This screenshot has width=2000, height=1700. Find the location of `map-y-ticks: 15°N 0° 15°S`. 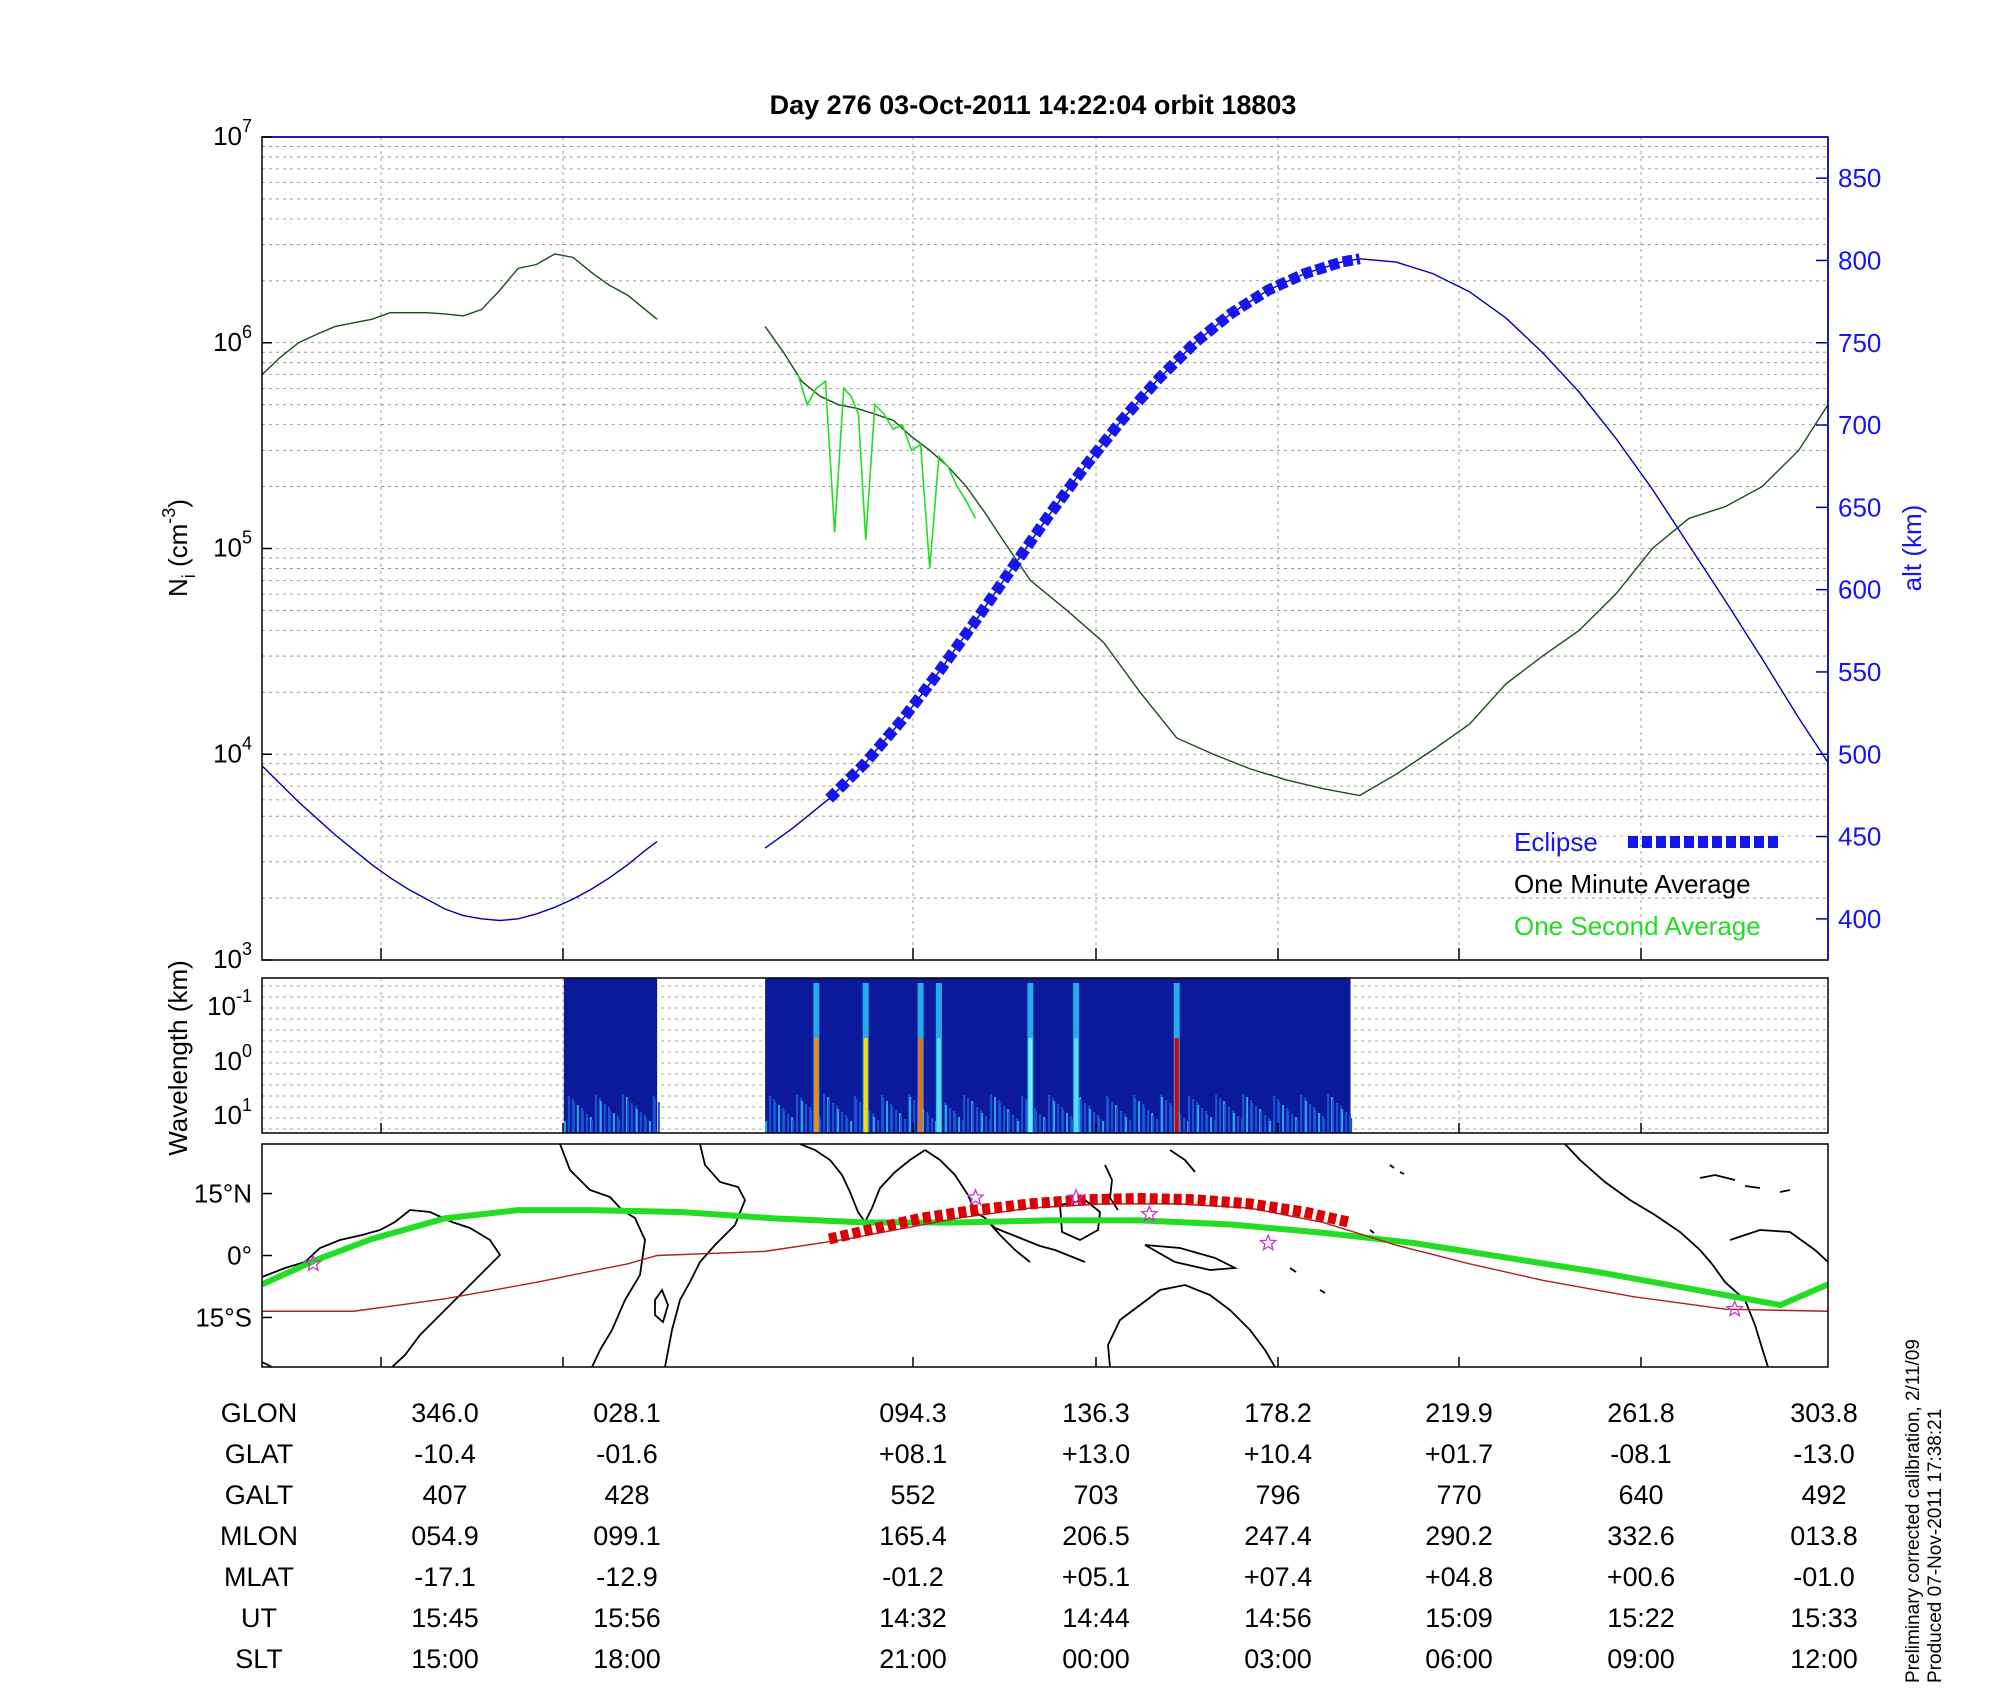

map-y-ticks: 15°N 0° 15°S is located at coordinates (233, 1255).